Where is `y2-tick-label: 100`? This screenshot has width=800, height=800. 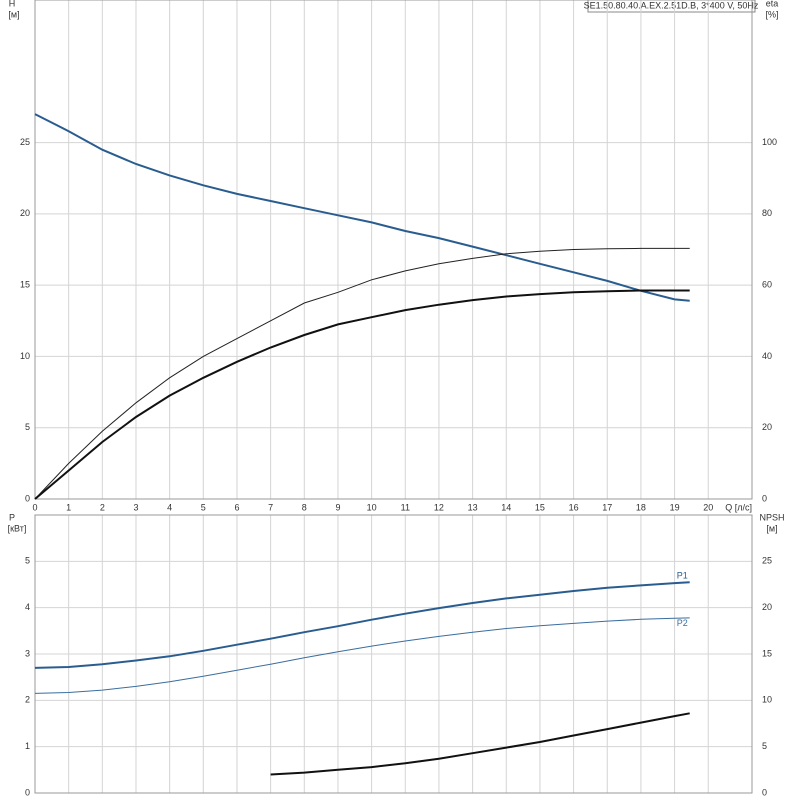
y2-tick-label: 100 is located at coordinates (769, 142).